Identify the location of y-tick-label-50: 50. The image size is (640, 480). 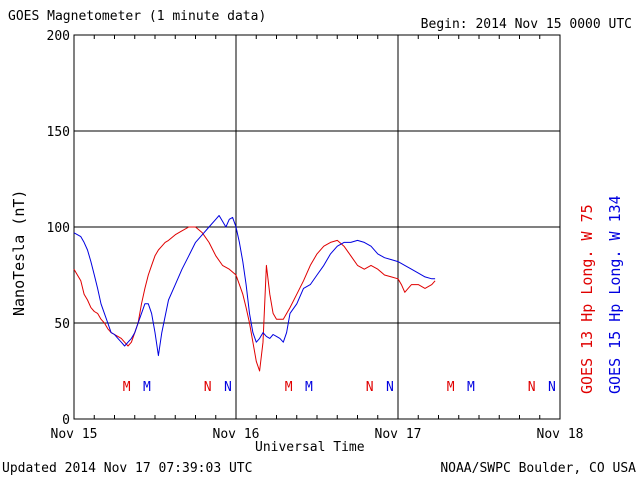
(62, 324).